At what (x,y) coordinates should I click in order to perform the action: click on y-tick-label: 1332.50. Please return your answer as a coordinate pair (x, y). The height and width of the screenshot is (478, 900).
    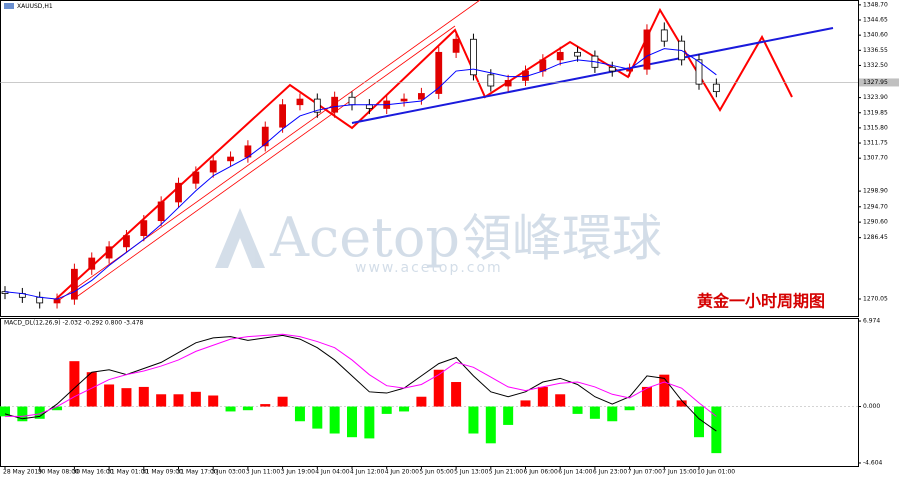
    Looking at the image, I should click on (875, 65).